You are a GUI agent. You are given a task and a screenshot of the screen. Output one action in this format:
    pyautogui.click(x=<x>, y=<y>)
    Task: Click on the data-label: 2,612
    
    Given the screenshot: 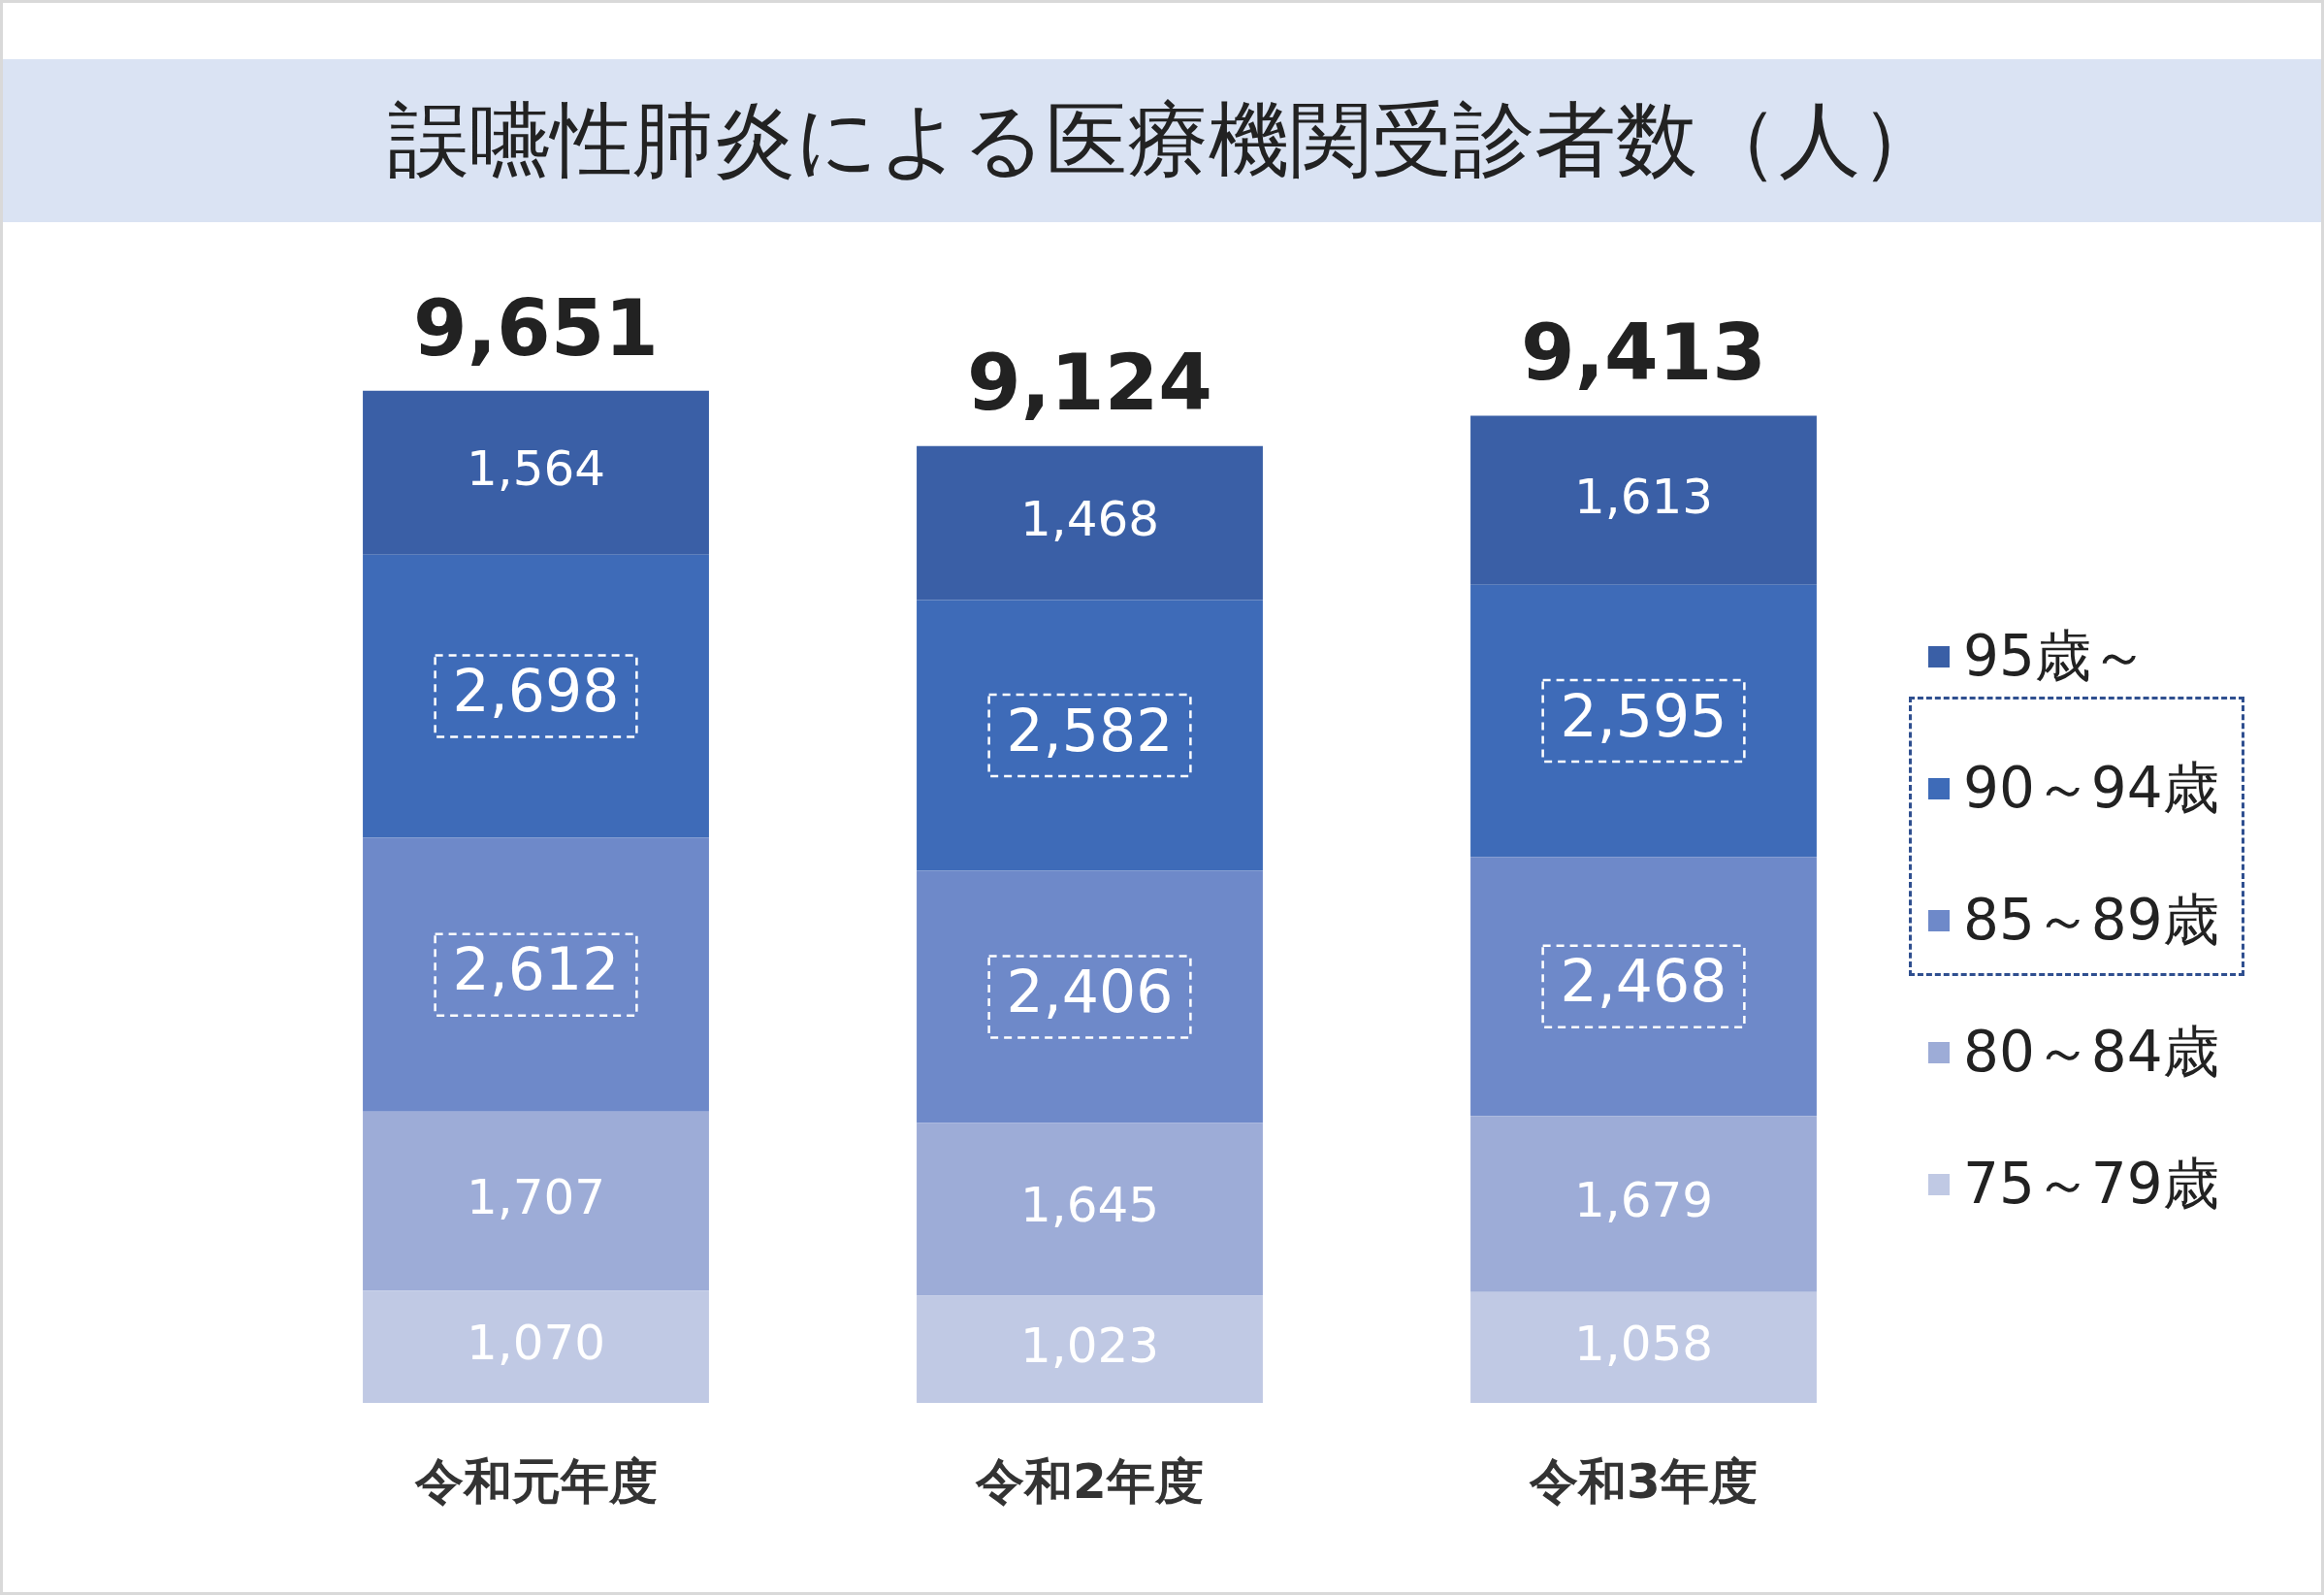 What is the action you would take?
    pyautogui.click(x=536, y=969)
    